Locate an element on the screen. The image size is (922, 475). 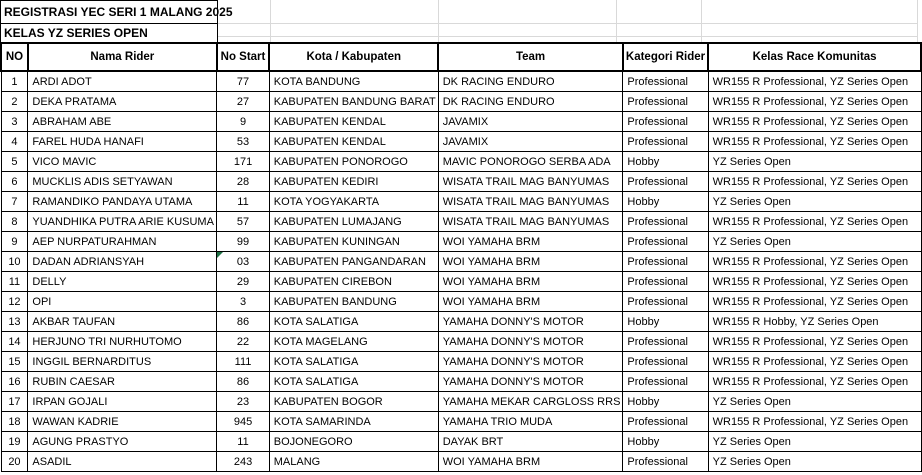
cell-team: YAMAHA MEKAR CARGLOSS RRS is located at coordinates (530, 401).